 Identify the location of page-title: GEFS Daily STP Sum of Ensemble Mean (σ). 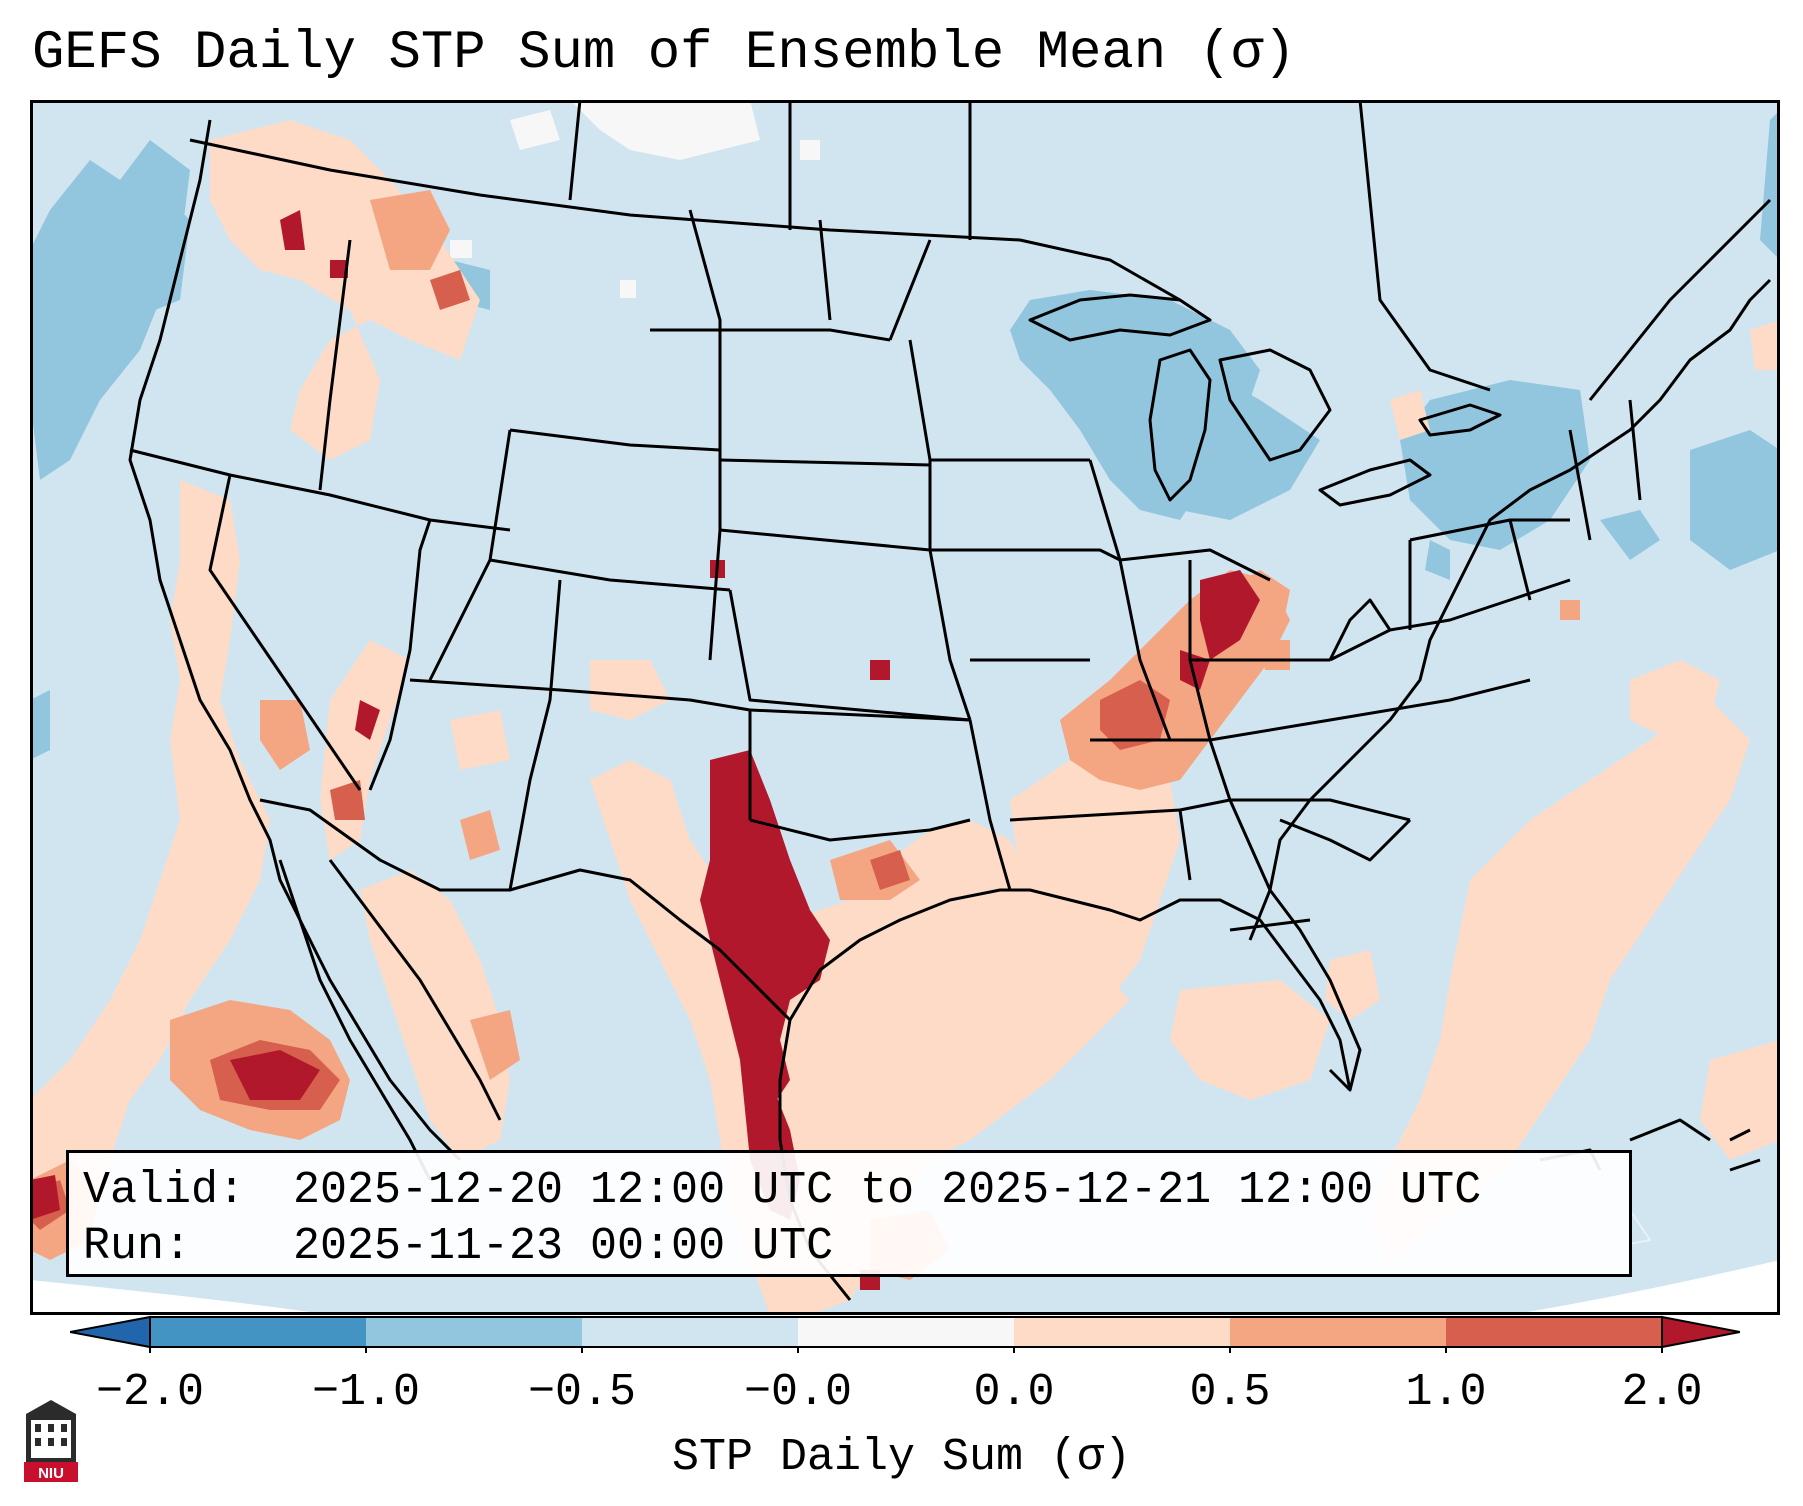
(664, 53).